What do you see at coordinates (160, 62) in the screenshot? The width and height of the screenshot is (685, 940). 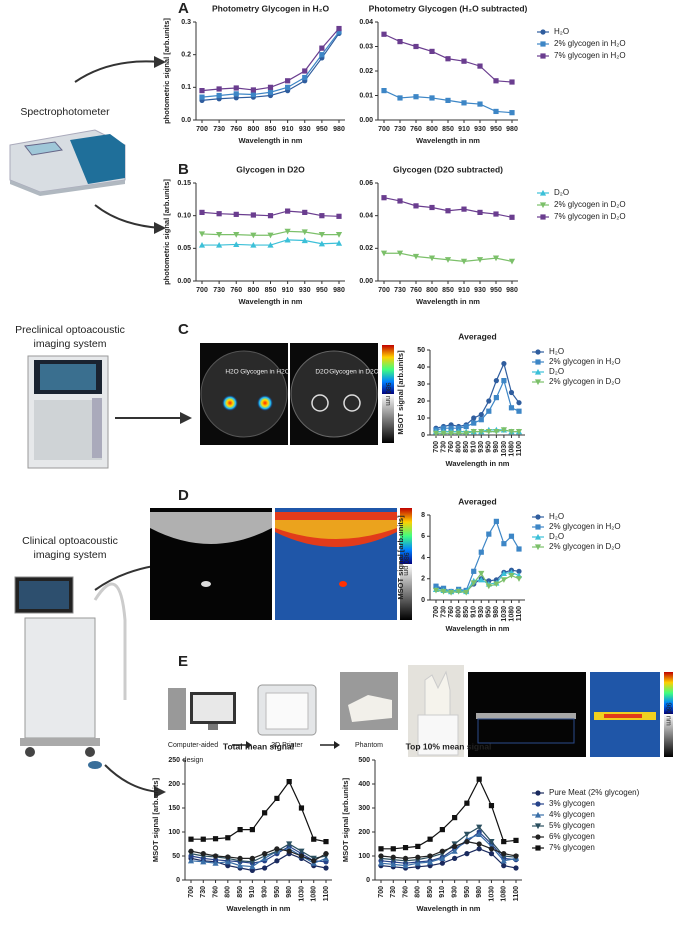 I see `arrow-head` at bounding box center [160, 62].